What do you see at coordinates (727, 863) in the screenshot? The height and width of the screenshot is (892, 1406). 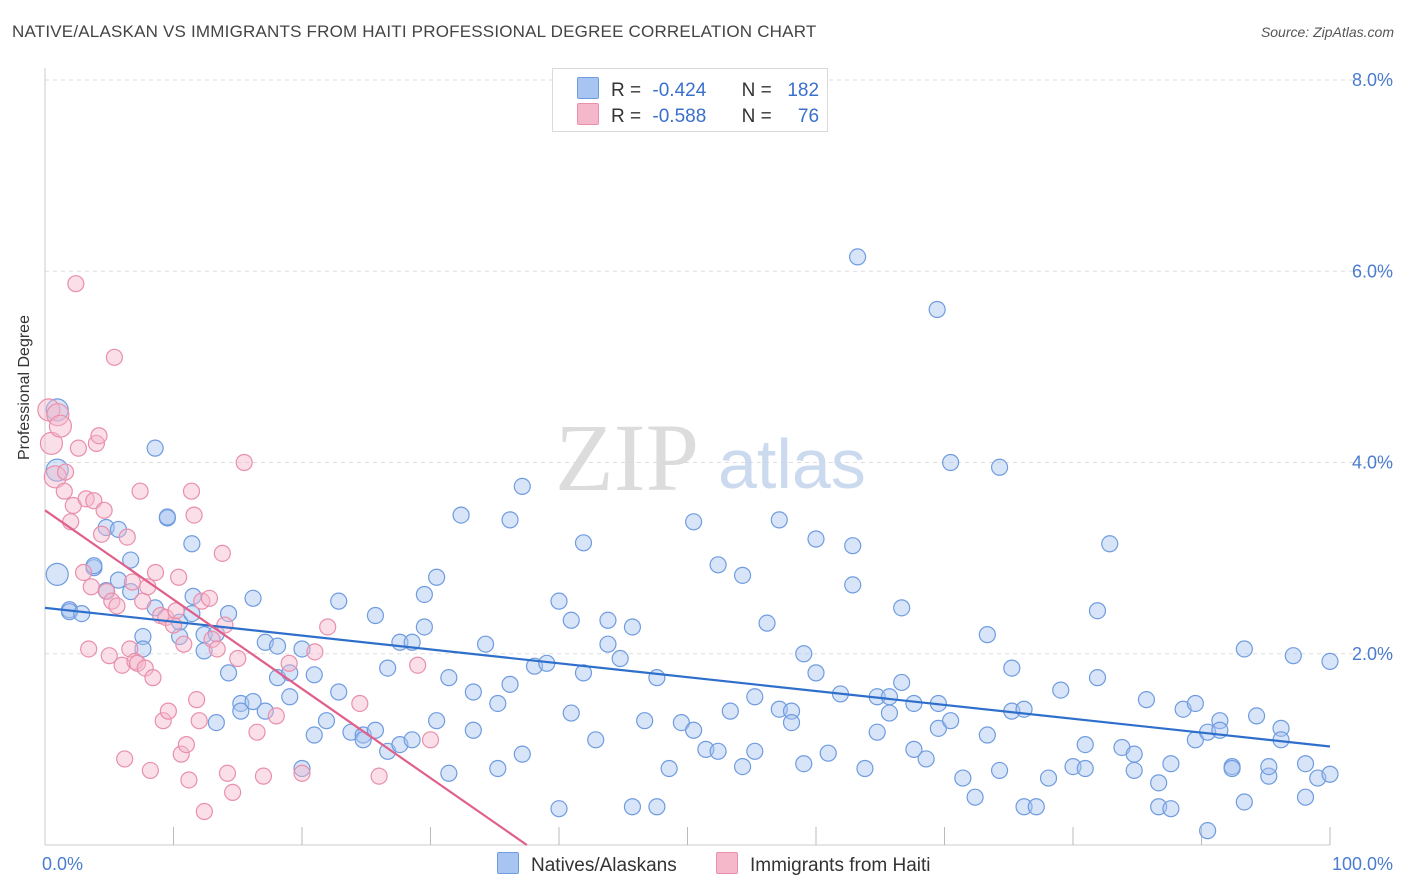 I see `bottom-legend-swatch-pink` at bounding box center [727, 863].